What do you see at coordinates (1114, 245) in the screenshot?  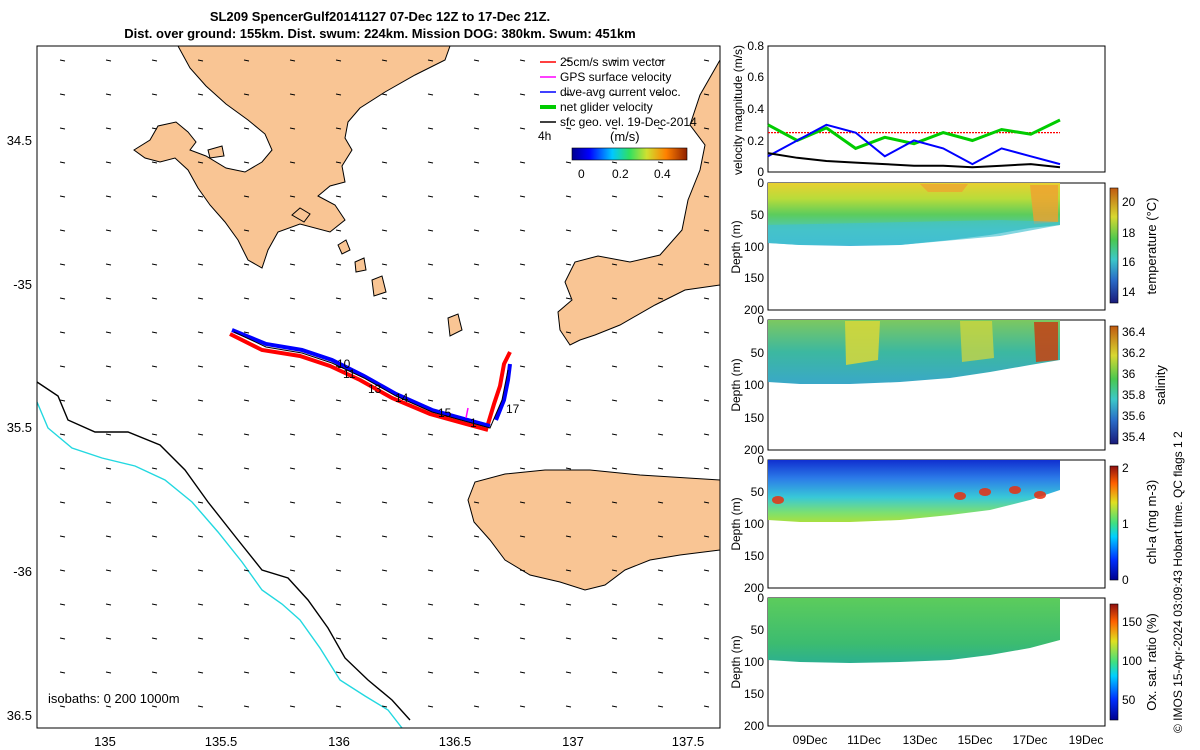 I see `temperature-colorbar` at bounding box center [1114, 245].